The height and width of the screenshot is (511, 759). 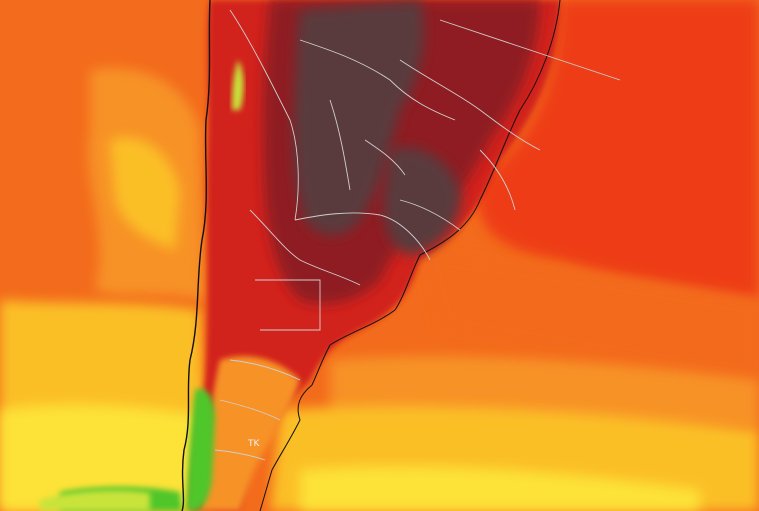 What do you see at coordinates (253, 444) in the screenshot?
I see `region-tag-label: TK` at bounding box center [253, 444].